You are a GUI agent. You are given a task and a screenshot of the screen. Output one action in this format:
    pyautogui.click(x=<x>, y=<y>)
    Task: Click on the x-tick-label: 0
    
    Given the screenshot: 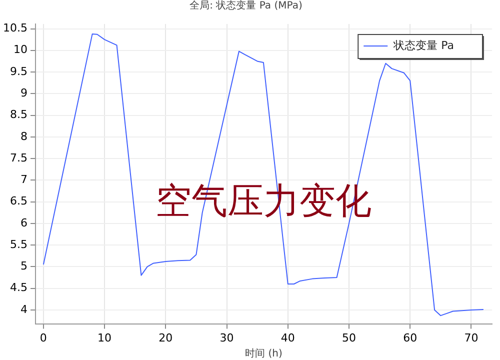 What is the action you would take?
    pyautogui.click(x=43, y=337)
    